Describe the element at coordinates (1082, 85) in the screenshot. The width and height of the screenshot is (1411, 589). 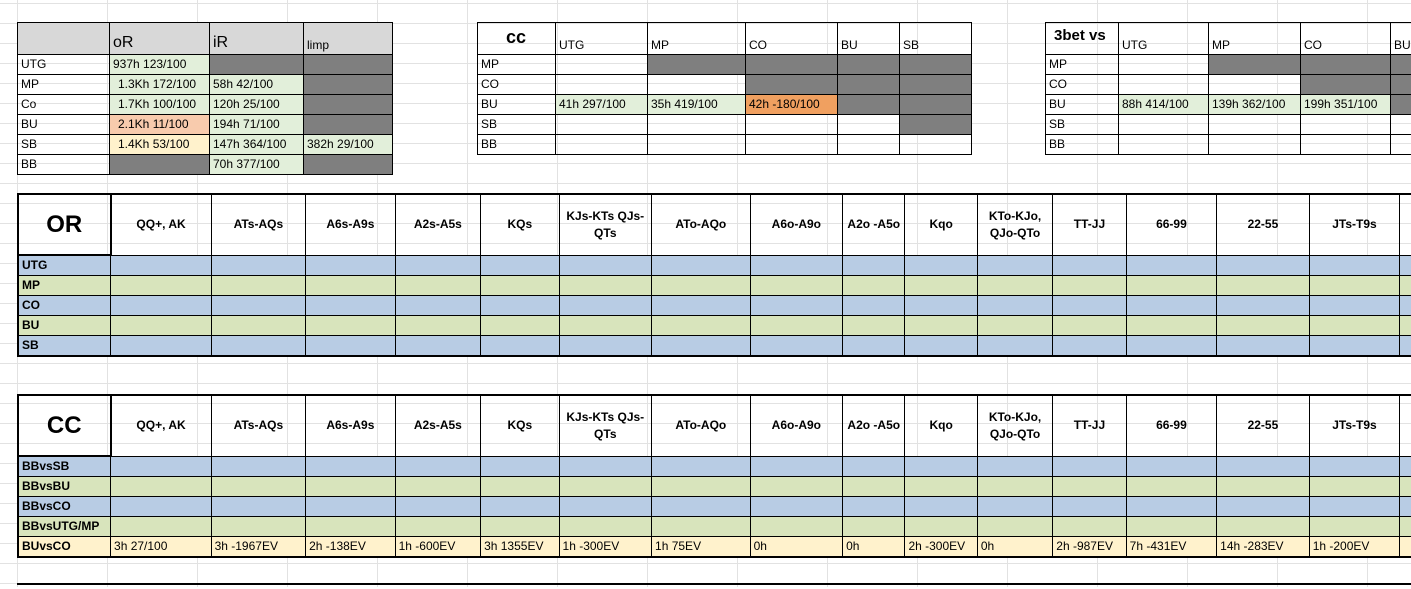
I see `row-label: CO` at that location.